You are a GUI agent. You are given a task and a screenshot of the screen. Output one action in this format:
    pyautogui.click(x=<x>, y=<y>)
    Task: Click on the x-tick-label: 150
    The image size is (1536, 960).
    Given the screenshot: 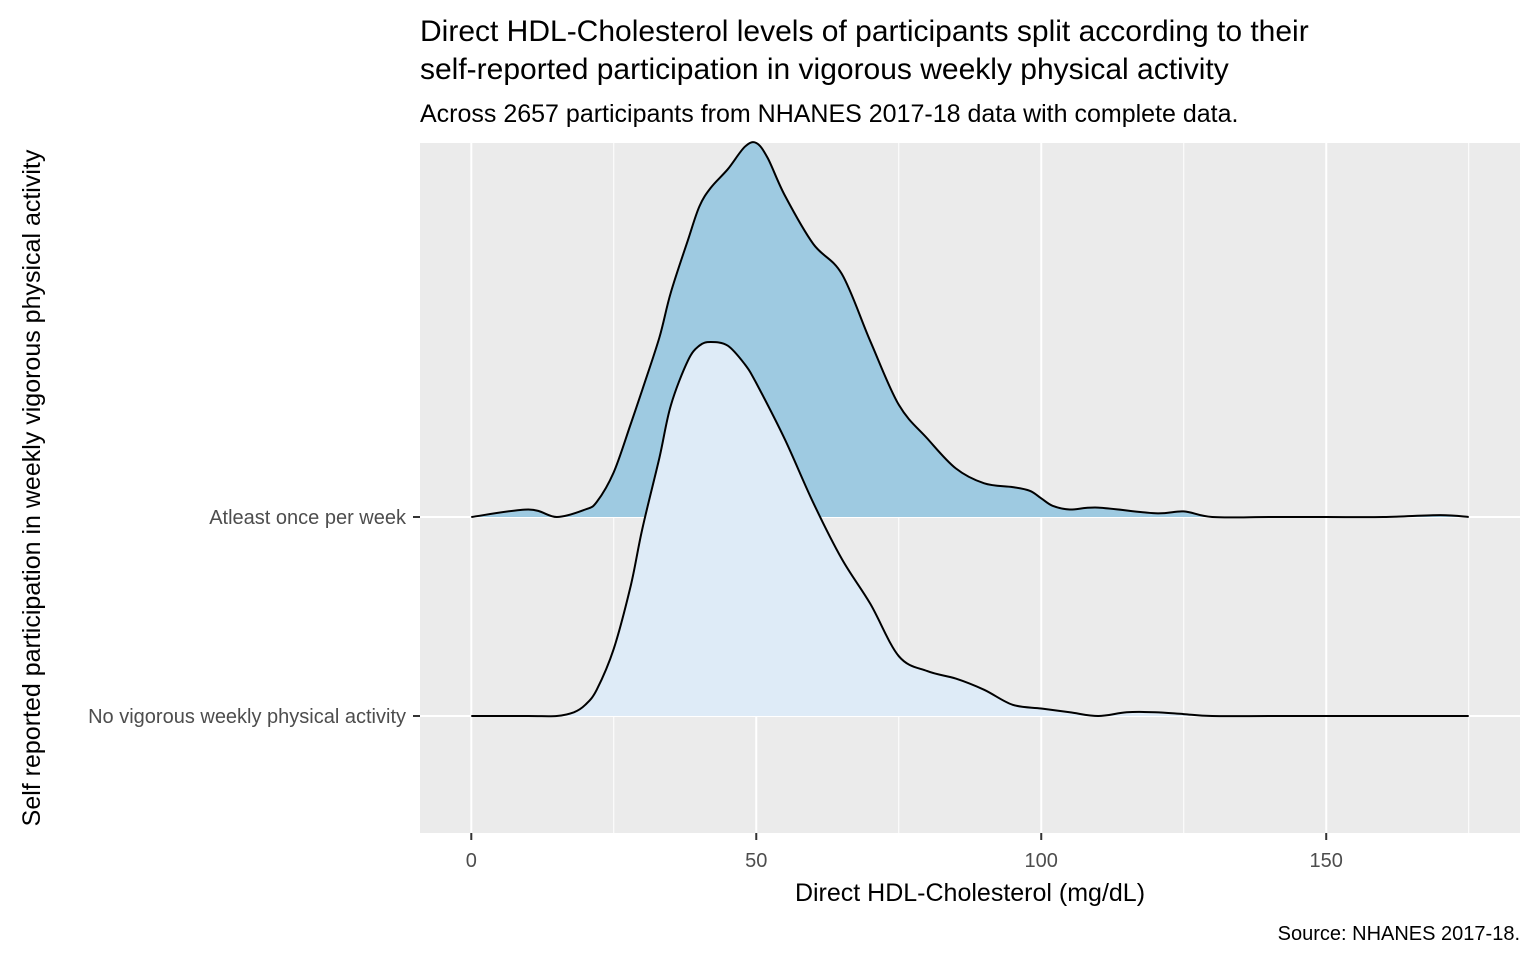 What is the action you would take?
    pyautogui.click(x=1326, y=861)
    